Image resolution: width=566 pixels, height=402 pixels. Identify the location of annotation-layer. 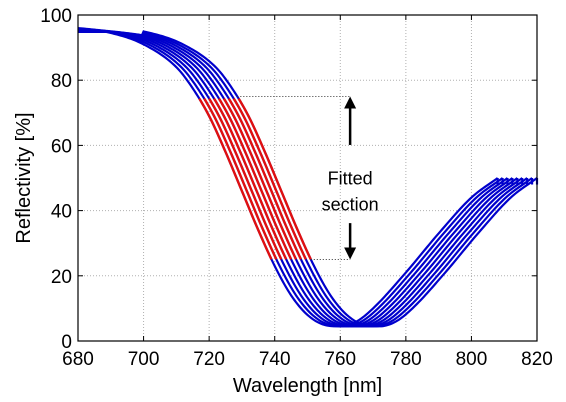
(297, 178).